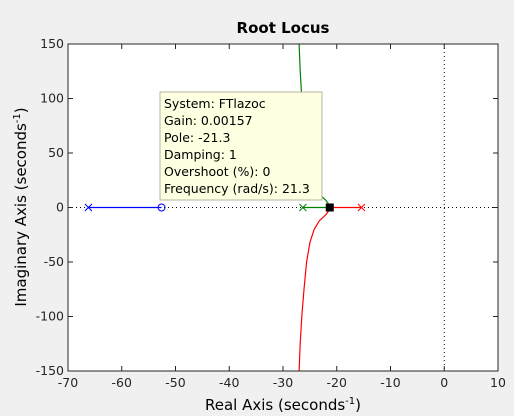 This screenshot has height=416, width=514. I want to click on datatip-line: Overshoot (%): 0, so click(217, 171).